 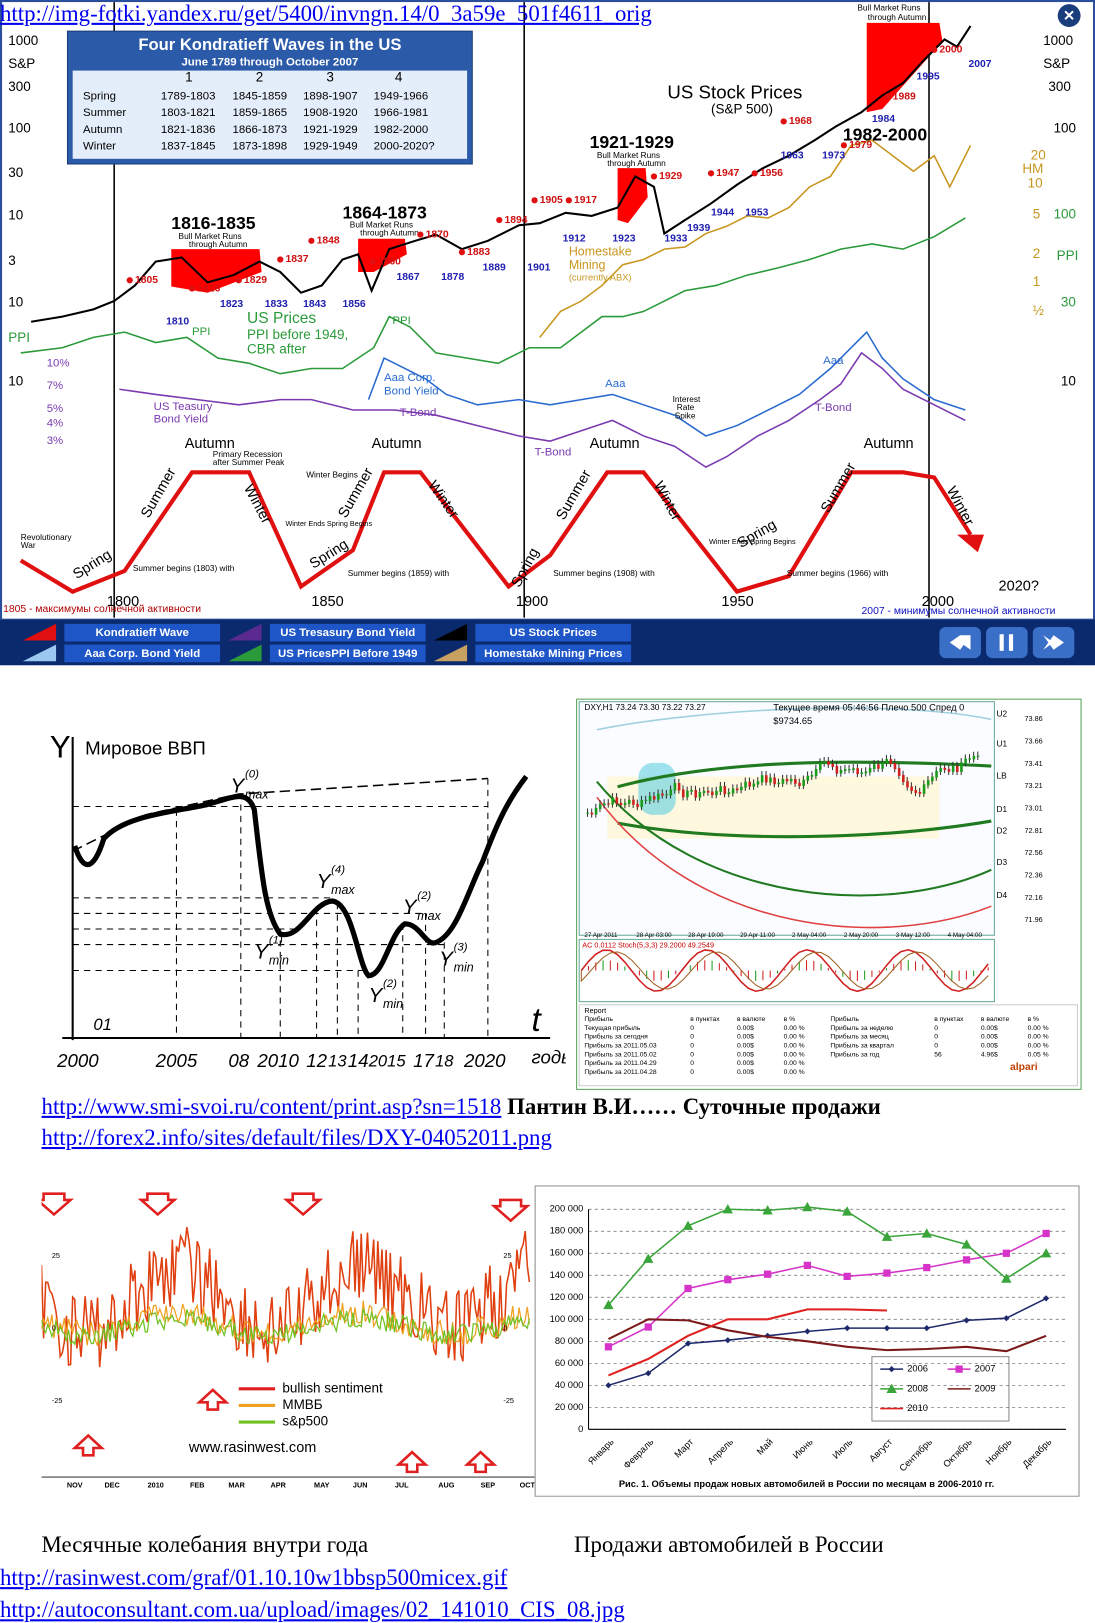 I want to click on label: 100, so click(x=19, y=127).